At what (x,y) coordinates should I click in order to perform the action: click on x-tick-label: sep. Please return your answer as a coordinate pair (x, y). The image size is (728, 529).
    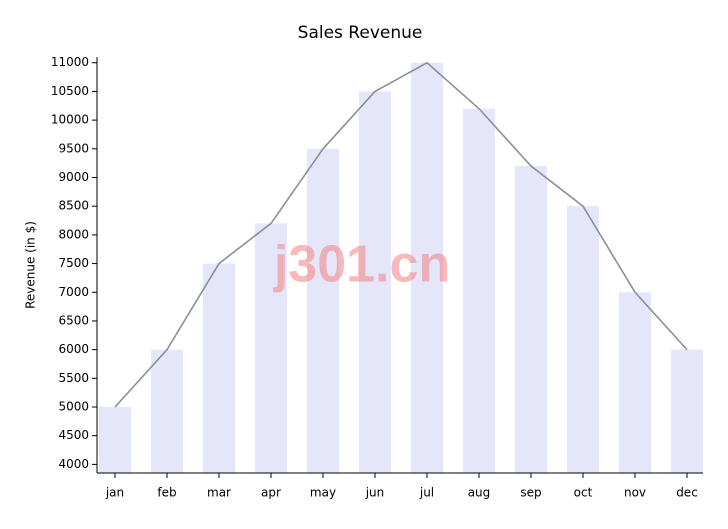
    Looking at the image, I should click on (530, 493).